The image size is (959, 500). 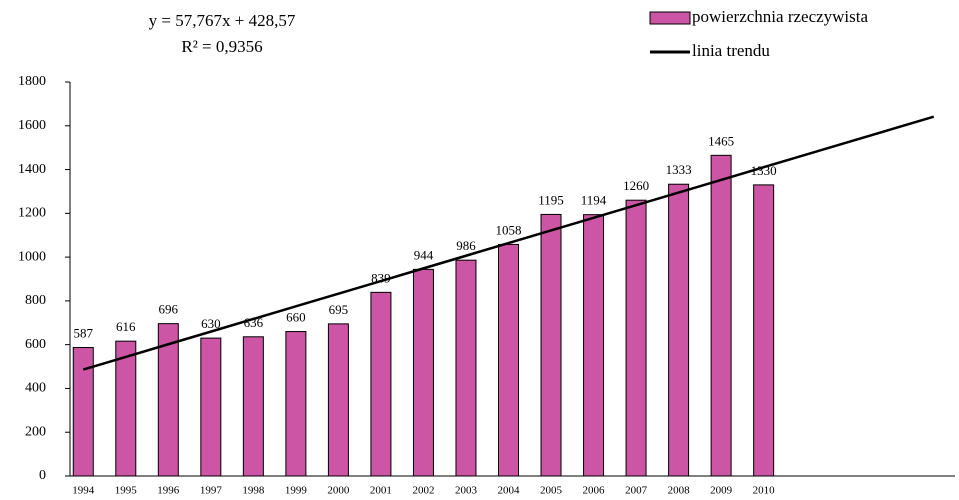 What do you see at coordinates (424, 254) in the screenshot?
I see `data-label: 944` at bounding box center [424, 254].